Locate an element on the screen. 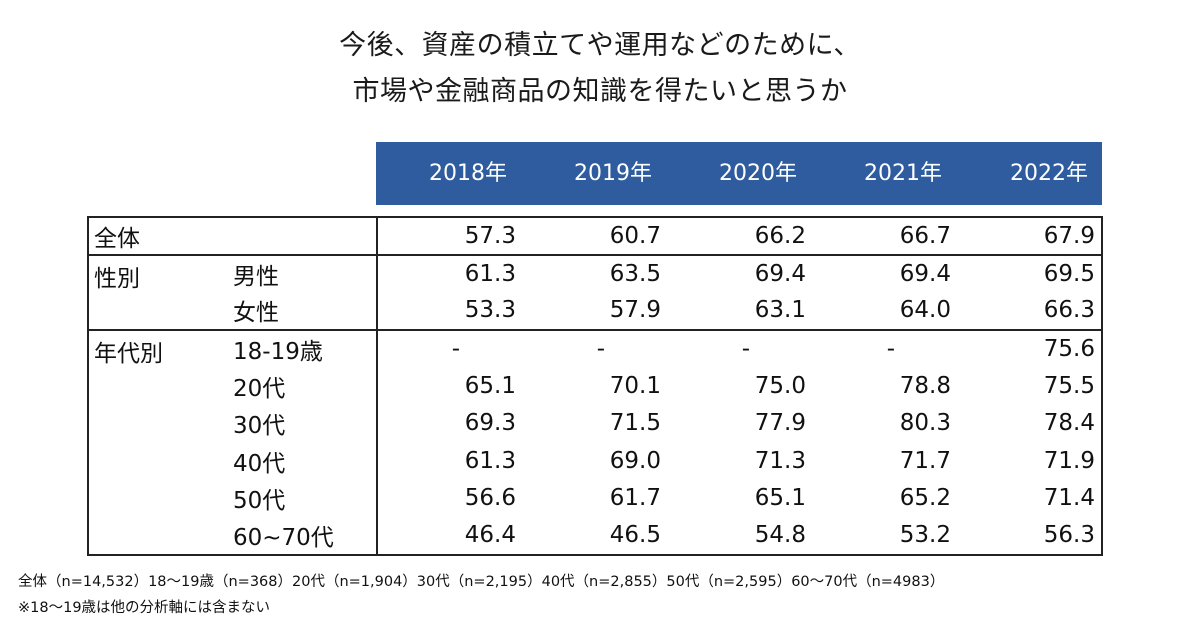 This screenshot has height=634, width=1200. table-row-female: 女性 53.3 57.9 63.1 64.0 66.3 is located at coordinates (595, 311).